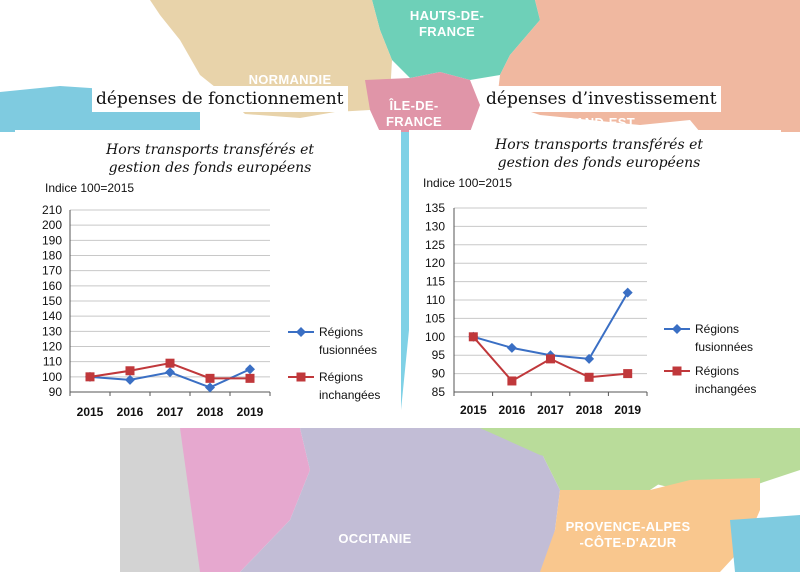  What do you see at coordinates (52, 286) in the screenshot?
I see `y-tick-label: 160` at bounding box center [52, 286].